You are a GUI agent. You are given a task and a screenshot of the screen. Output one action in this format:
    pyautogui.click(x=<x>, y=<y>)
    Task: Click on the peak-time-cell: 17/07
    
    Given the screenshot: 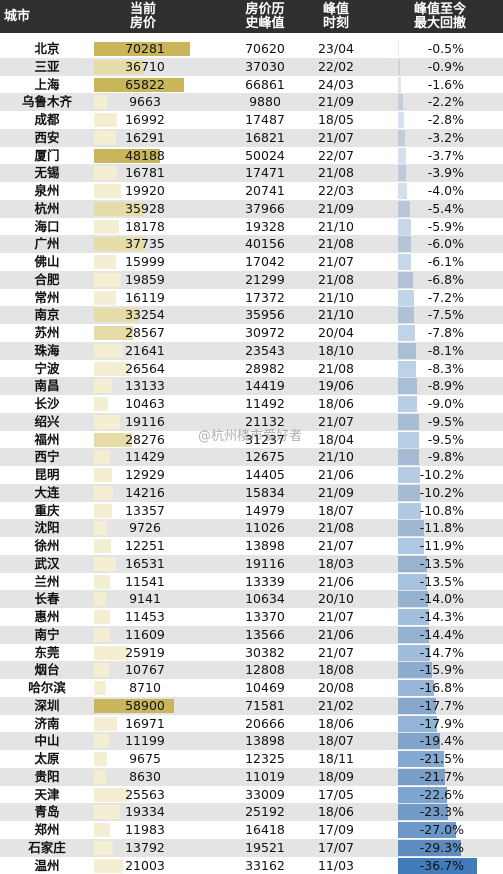 What is the action you would take?
    pyautogui.click(x=336, y=848)
    